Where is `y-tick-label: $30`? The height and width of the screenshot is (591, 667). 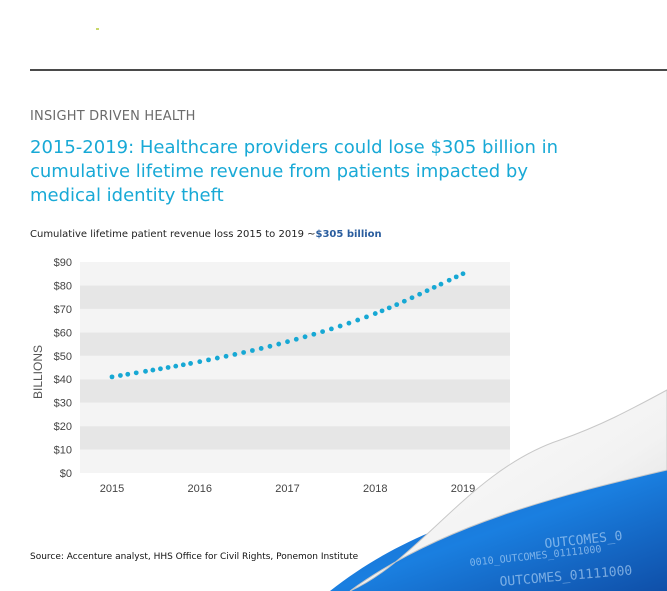
y-tick-label: $30 is located at coordinates (63, 404).